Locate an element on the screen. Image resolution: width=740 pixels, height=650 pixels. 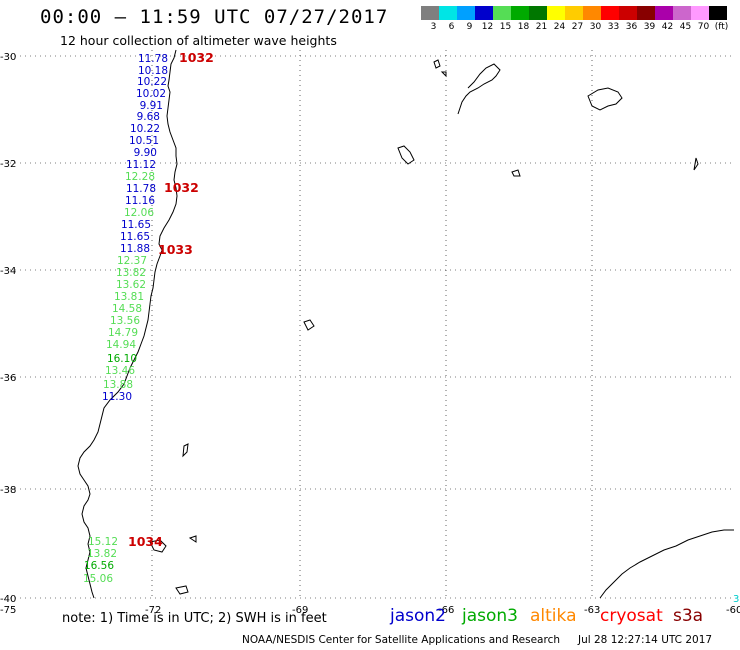
legend-jason3: jason3 is located at coordinates (490, 616).